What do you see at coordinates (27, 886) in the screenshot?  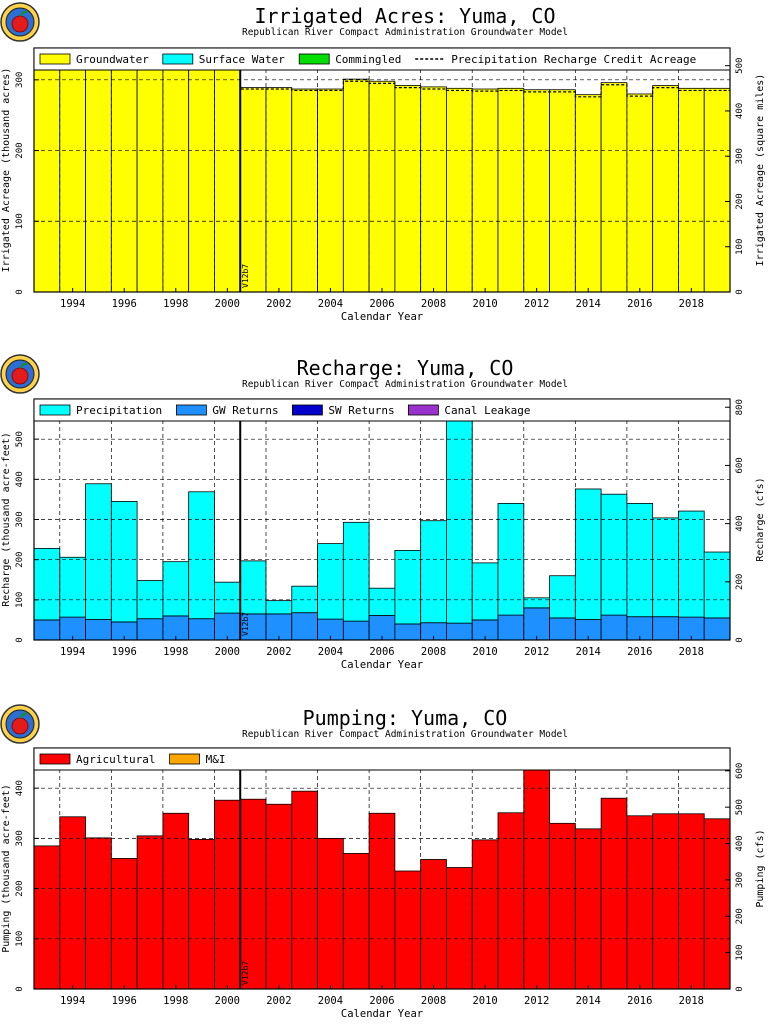 I see `y-axis-left: 0 100 200 300 400` at bounding box center [27, 886].